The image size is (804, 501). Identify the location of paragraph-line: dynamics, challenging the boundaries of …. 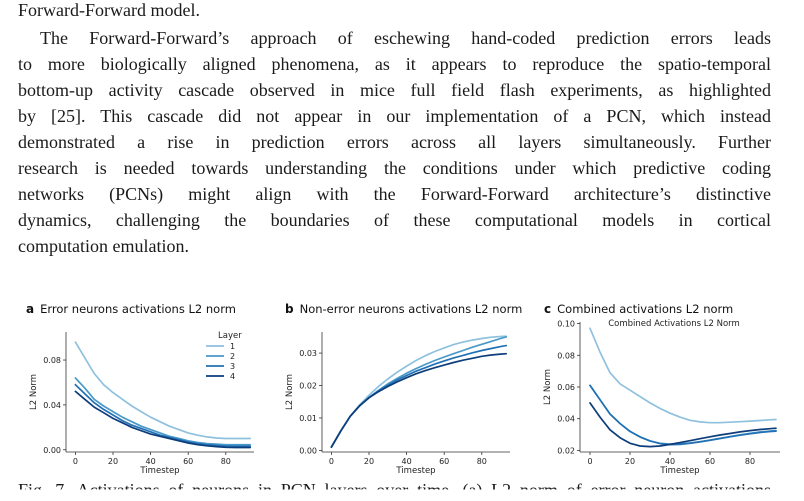
(394, 220).